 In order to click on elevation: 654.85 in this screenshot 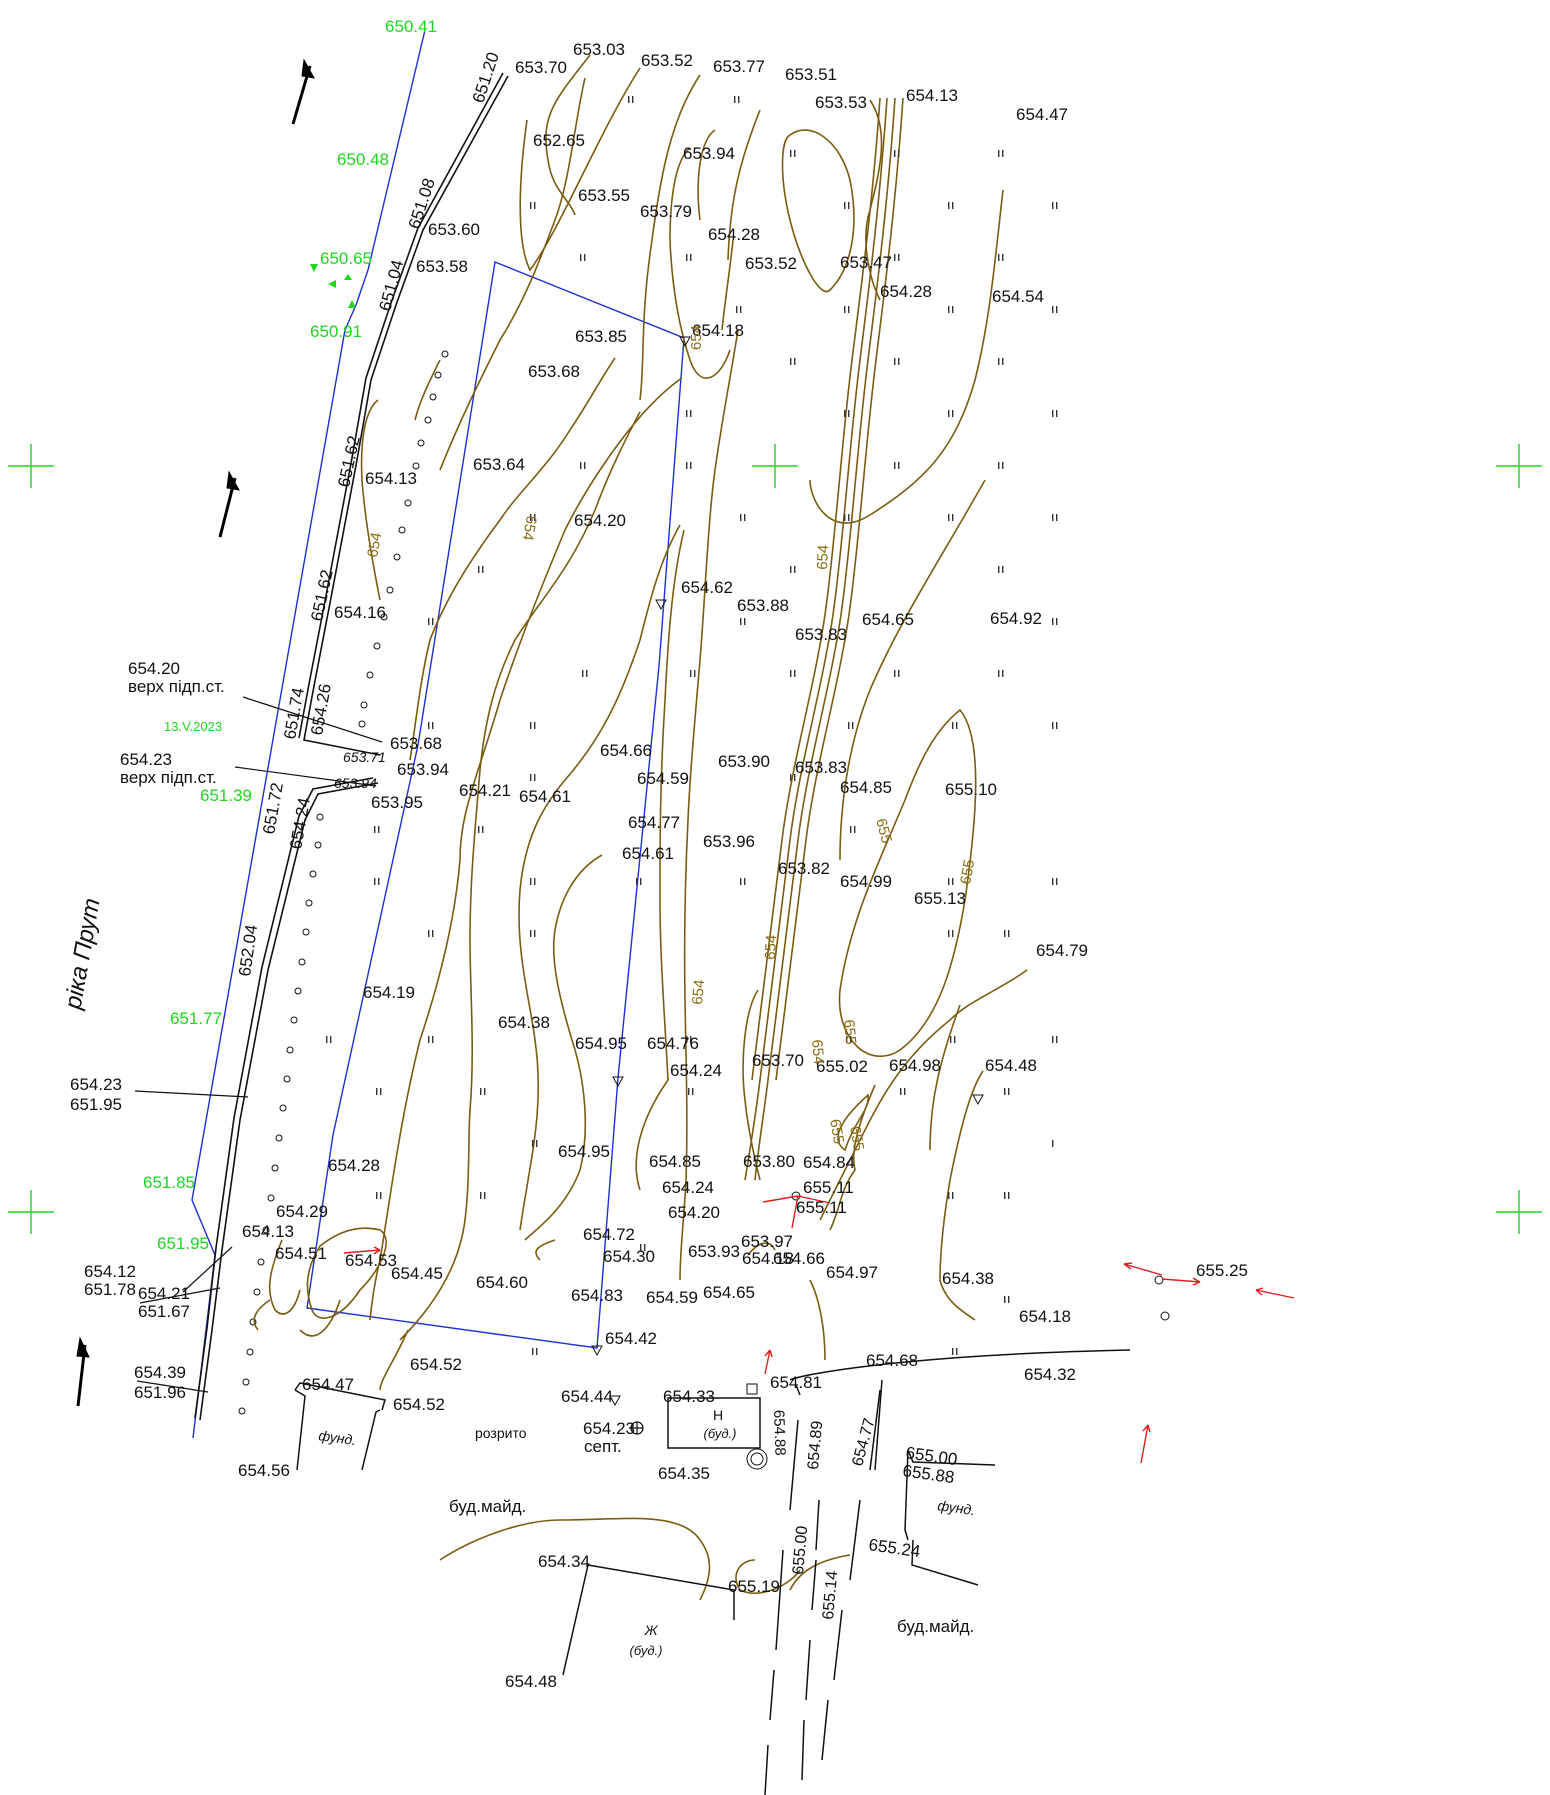, I will do `click(866, 787)`.